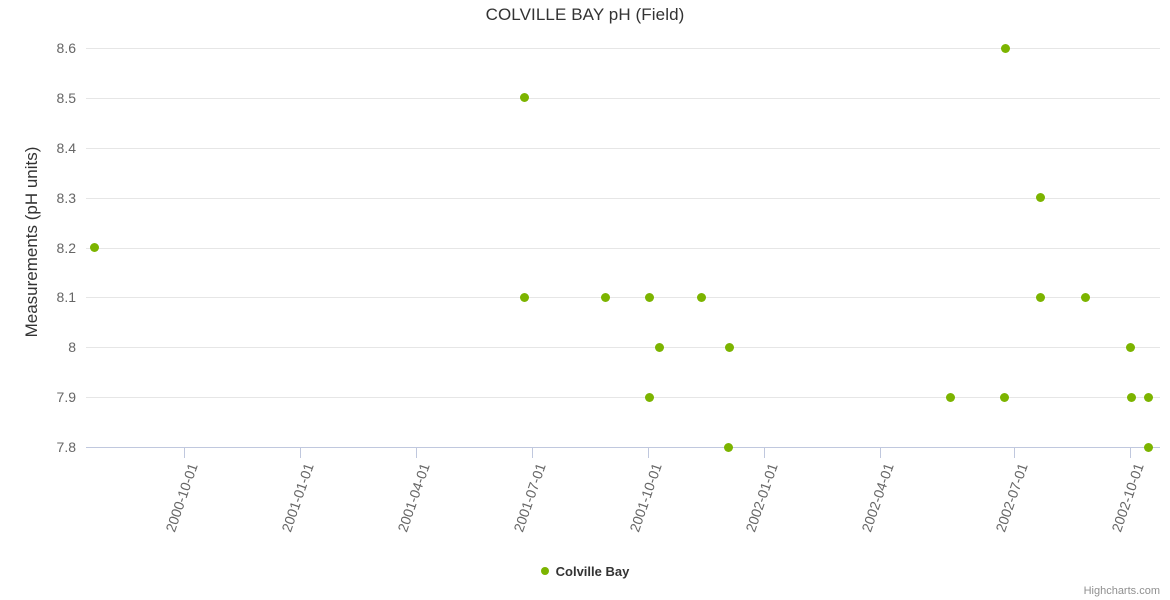 The height and width of the screenshot is (600, 1170). What do you see at coordinates (66, 247) in the screenshot?
I see `y-axis-tick-label: 8.2` at bounding box center [66, 247].